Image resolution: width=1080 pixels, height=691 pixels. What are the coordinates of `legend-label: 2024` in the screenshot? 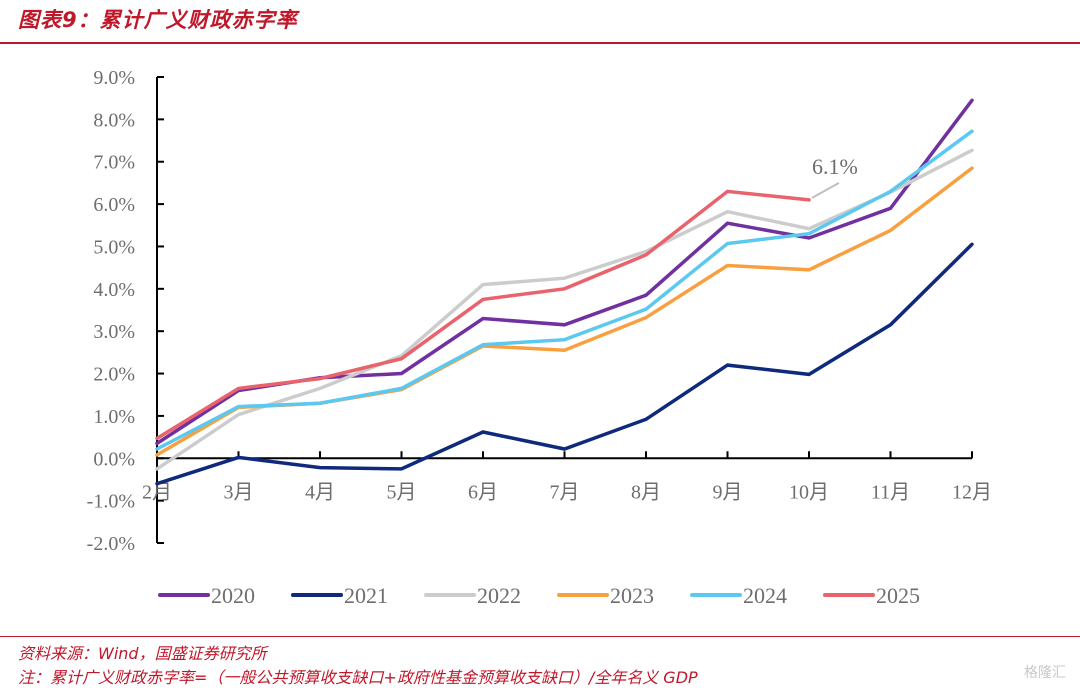 It's located at (765, 595).